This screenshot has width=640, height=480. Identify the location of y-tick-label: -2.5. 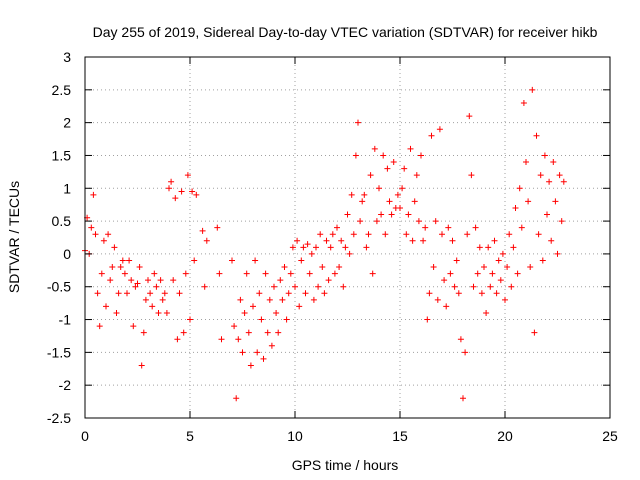
(59, 418).